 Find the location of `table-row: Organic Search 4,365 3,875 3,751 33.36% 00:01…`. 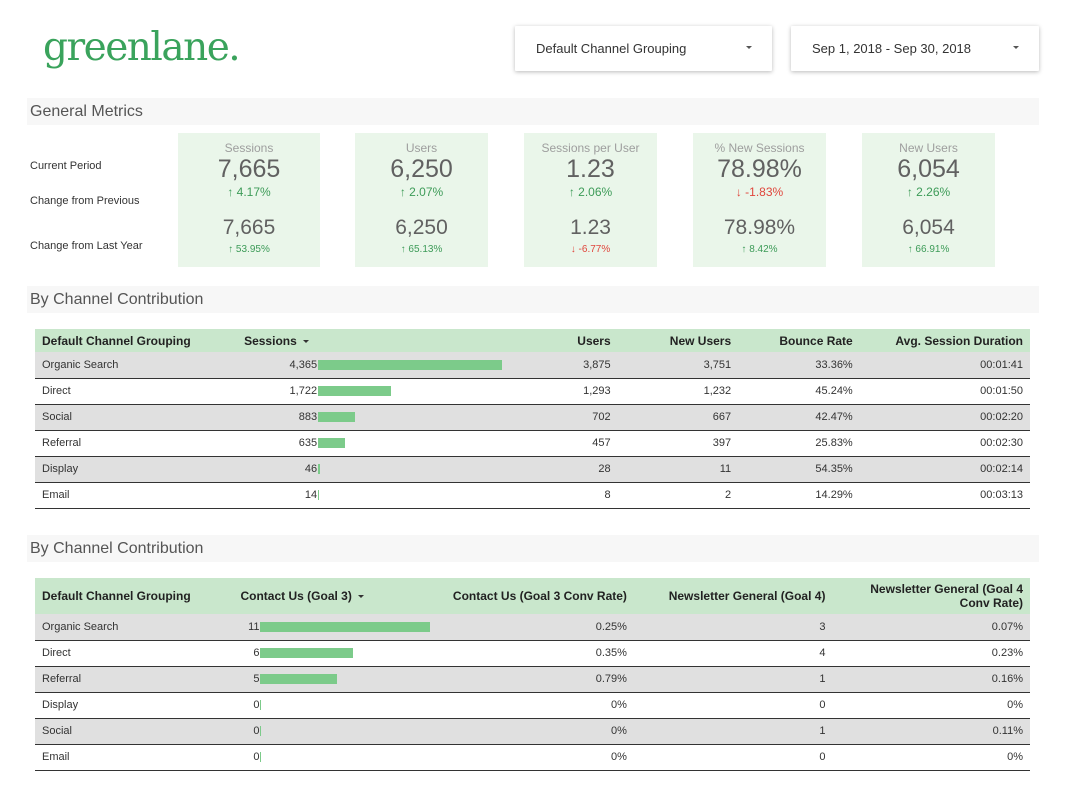

table-row: Organic Search 4,365 3,875 3,751 33.36% 00:01… is located at coordinates (532, 365).